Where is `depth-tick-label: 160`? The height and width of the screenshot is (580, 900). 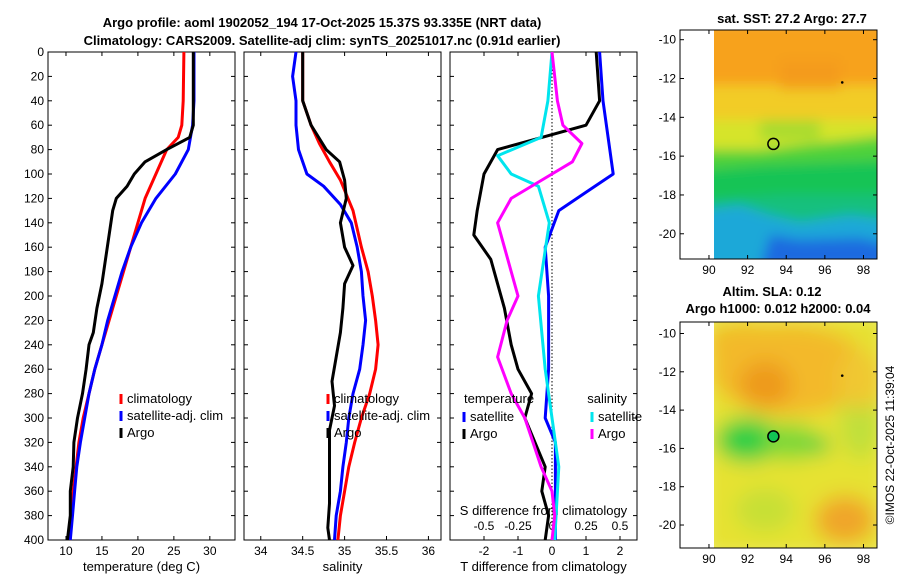 depth-tick-label: 160 is located at coordinates (34, 247).